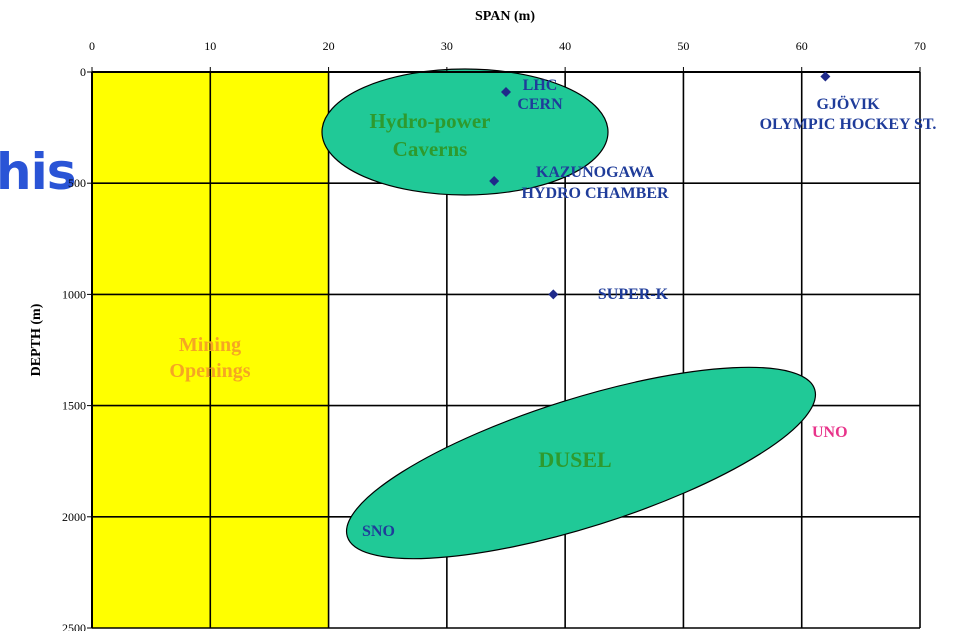 Image resolution: width=975 pixels, height=631 pixels. I want to click on hydro-power-caverns-region, so click(465, 132).